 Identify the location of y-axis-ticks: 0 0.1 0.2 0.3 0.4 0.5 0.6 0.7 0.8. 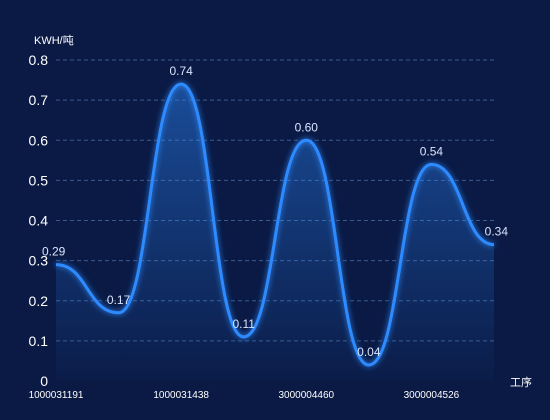
(39, 220).